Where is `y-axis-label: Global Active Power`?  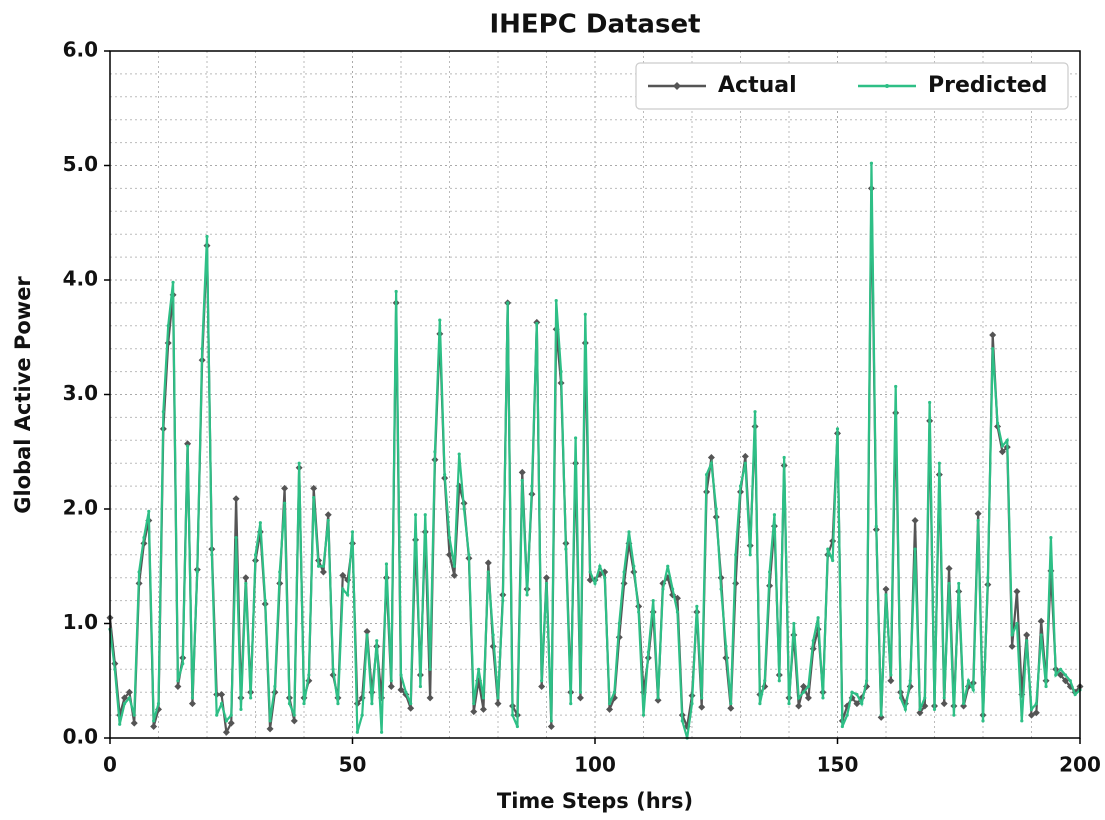 y-axis-label: Global Active Power is located at coordinates (23, 395).